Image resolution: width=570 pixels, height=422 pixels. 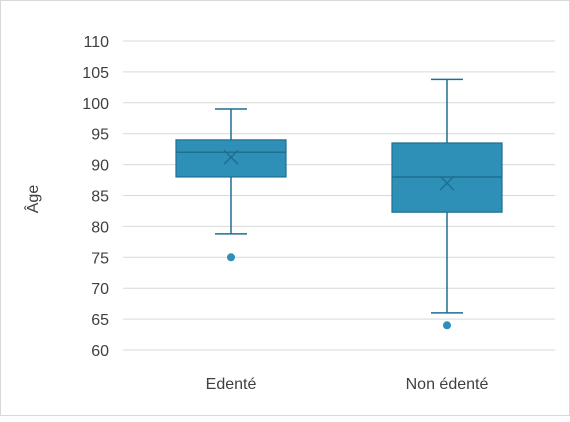 What do you see at coordinates (100, 227) in the screenshot?
I see `y-tick-label: 80` at bounding box center [100, 227].